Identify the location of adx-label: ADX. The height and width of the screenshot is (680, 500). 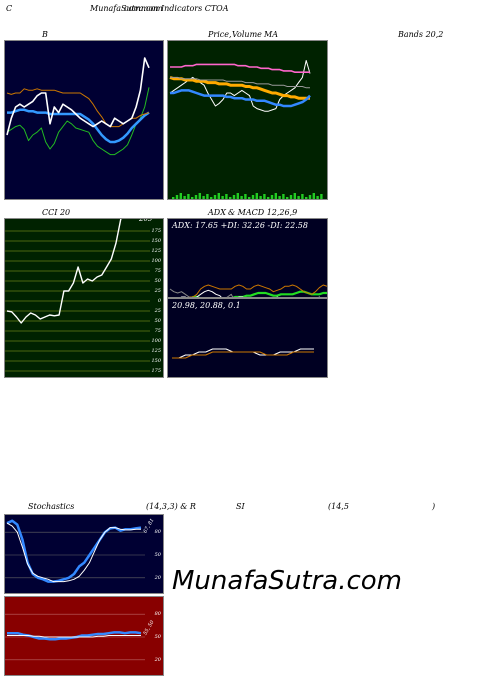
(217, 212).